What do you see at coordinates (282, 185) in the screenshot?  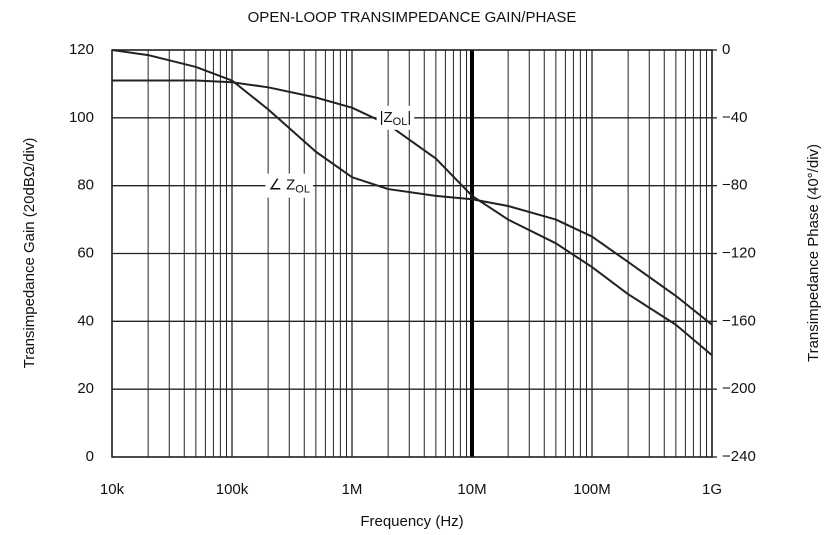 I see `annotation-text: ∠ Z` at bounding box center [282, 185].